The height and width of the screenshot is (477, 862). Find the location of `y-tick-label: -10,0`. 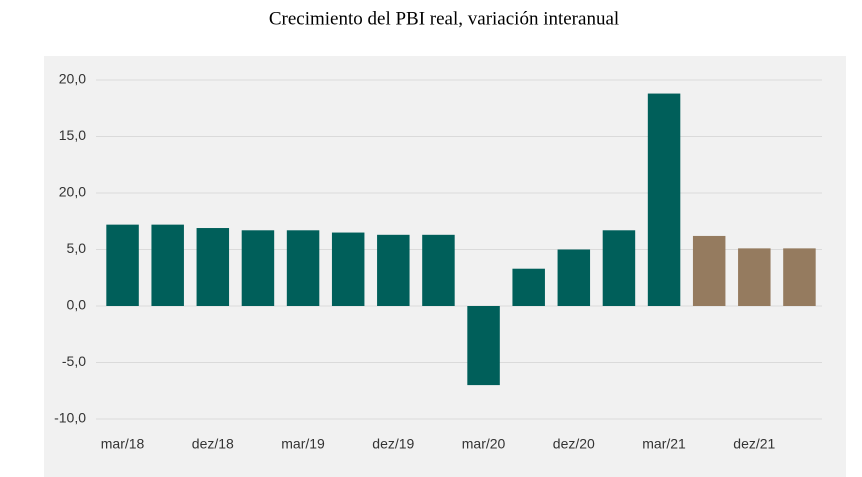

y-tick-label: -10,0 is located at coordinates (70, 418).